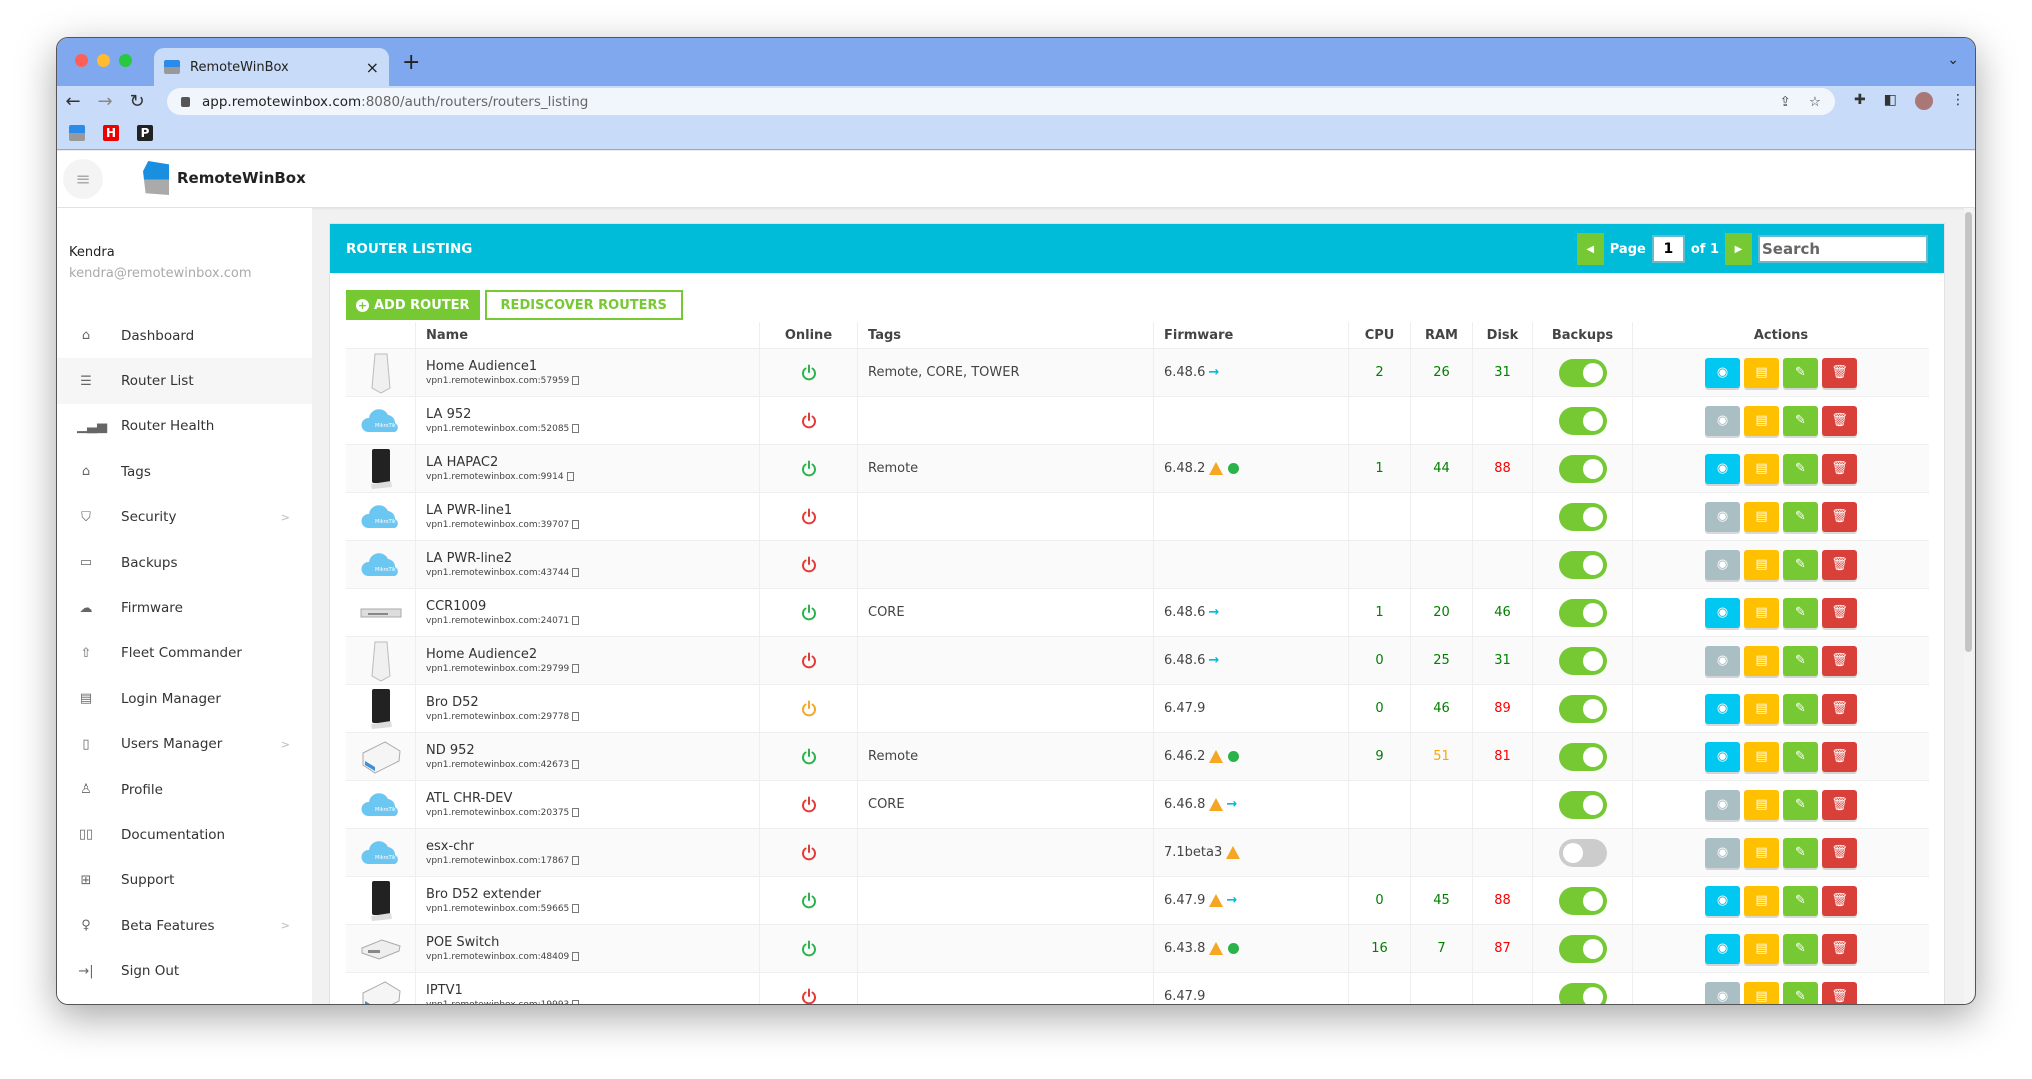 The width and height of the screenshot is (2032, 1079). Describe the element at coordinates (583, 305) in the screenshot. I see `rediscover-routers-button: REDISCOVER ROUTERS` at that location.